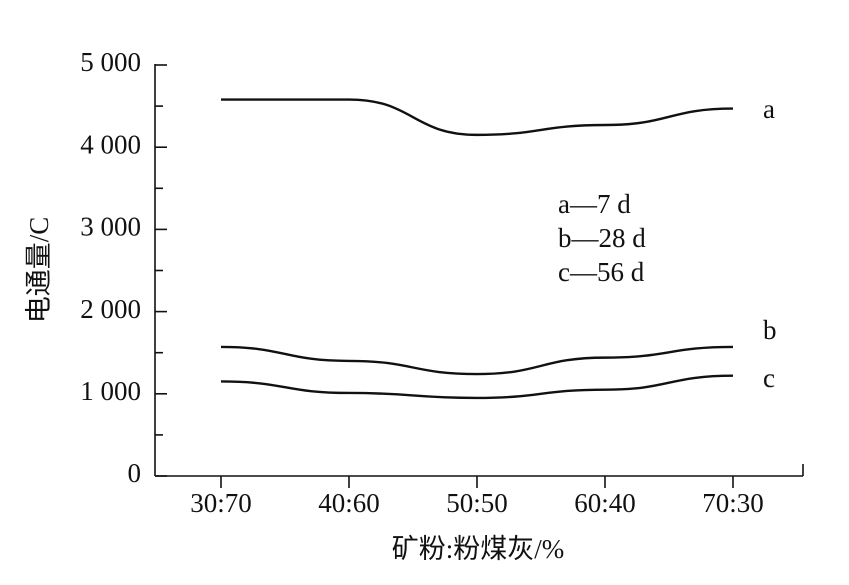 This screenshot has width=849, height=585. Describe the element at coordinates (110, 309) in the screenshot. I see `y-tick-label: 2 000` at that location.